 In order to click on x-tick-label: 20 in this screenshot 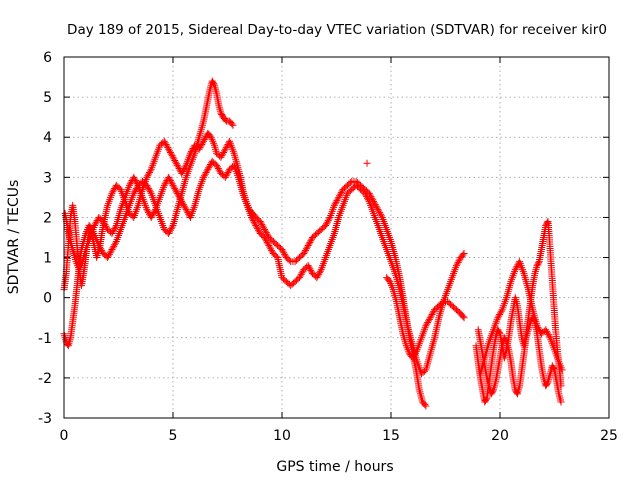, I will do `click(500, 436)`.